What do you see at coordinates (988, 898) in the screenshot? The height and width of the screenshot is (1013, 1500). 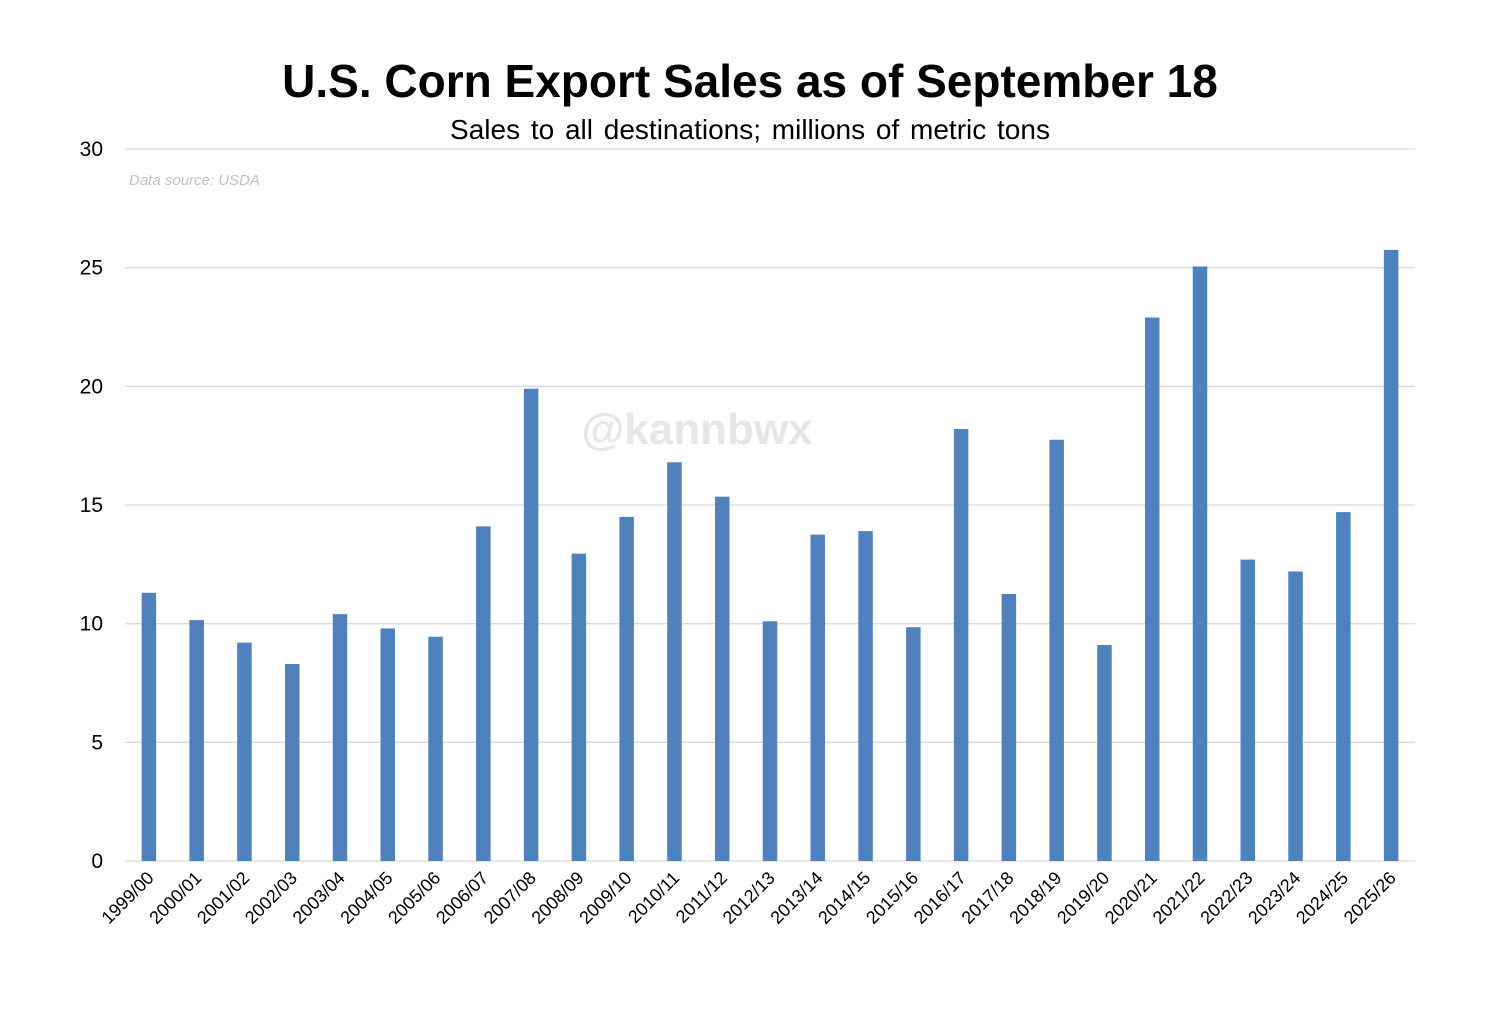 I see `x-tick-label: 2017/18` at bounding box center [988, 898].